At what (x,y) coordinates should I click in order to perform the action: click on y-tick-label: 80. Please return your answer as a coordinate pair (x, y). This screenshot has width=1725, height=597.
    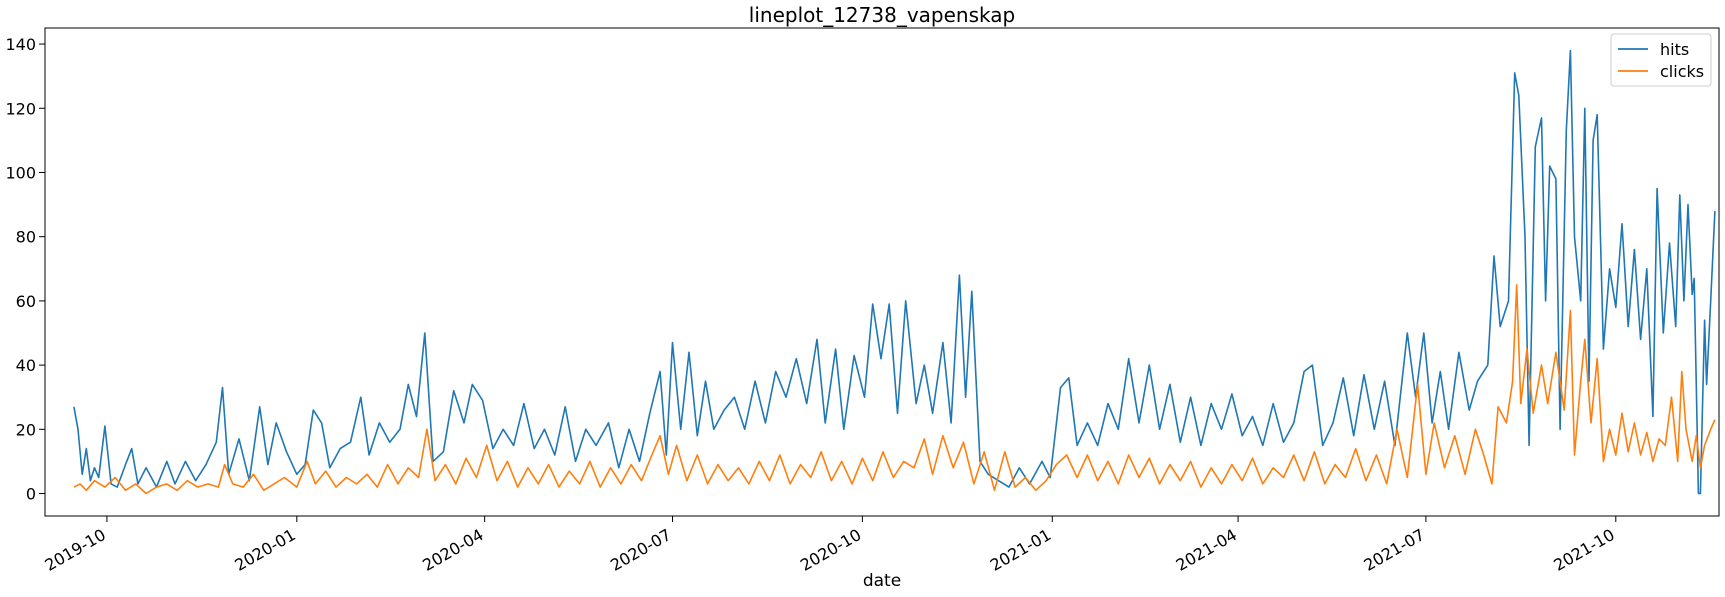
    Looking at the image, I should click on (26, 237).